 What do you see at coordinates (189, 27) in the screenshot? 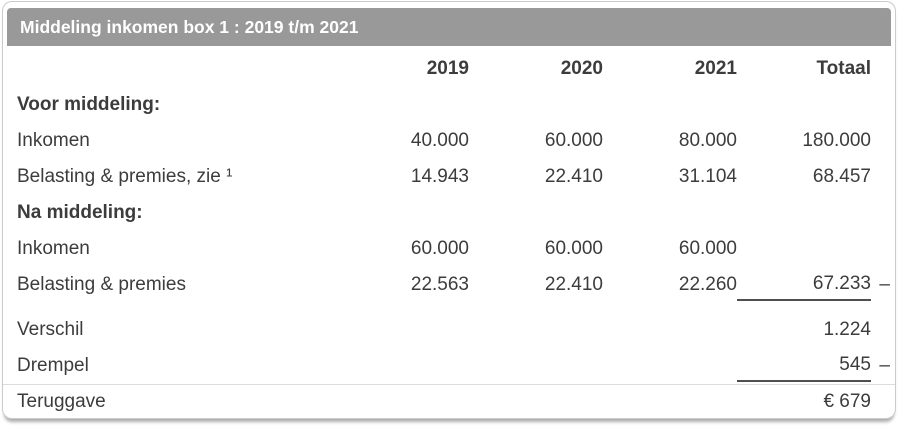
I see `card-title: Middeling inkomen box 1 : 2019 t/m 2021` at bounding box center [189, 27].